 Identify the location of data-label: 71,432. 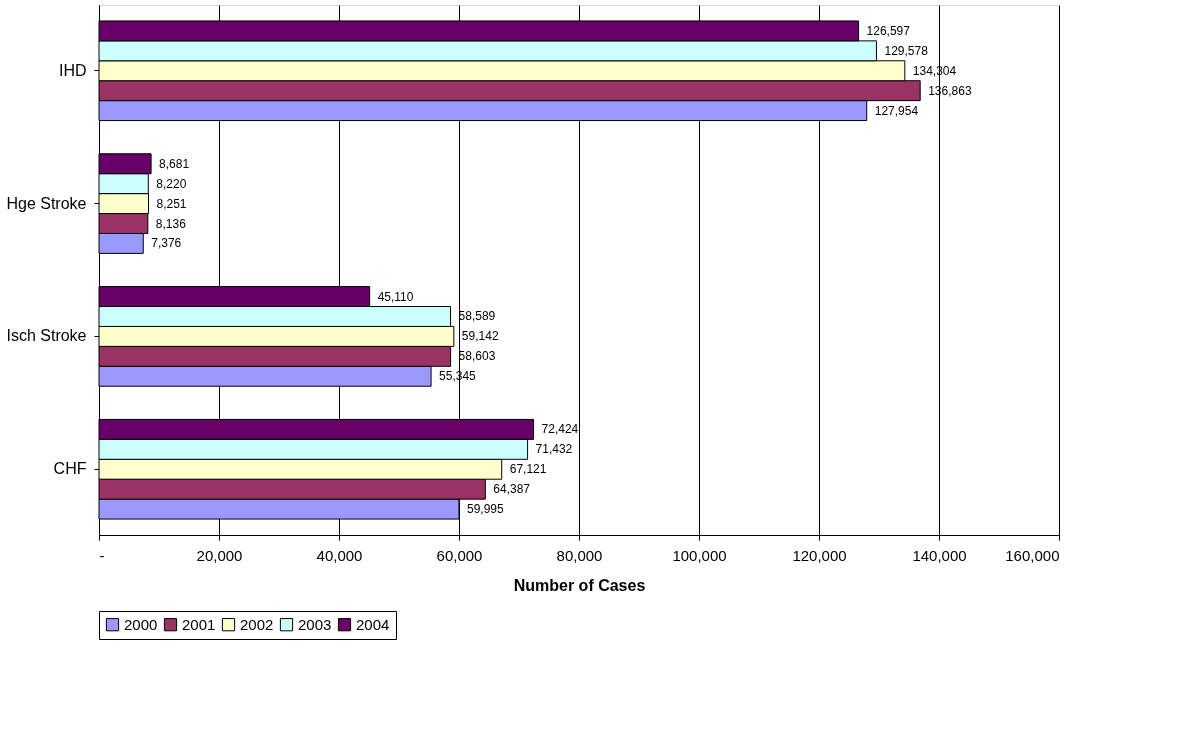
(554, 449).